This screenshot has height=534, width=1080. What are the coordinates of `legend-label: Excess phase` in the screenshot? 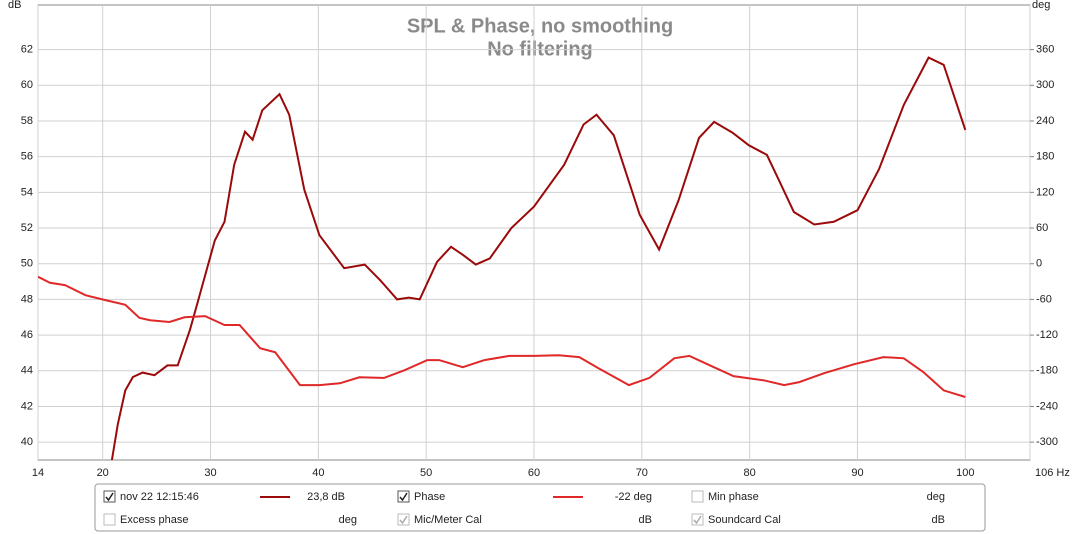 It's located at (154, 520).